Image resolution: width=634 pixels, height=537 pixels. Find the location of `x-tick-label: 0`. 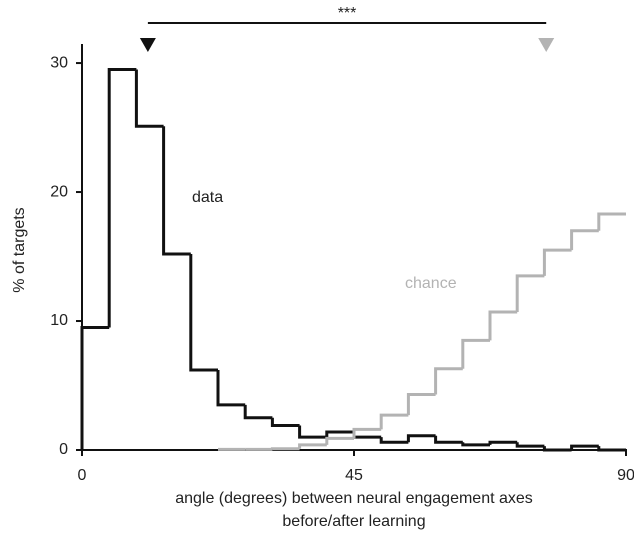

x-tick-label: 0 is located at coordinates (82, 475).